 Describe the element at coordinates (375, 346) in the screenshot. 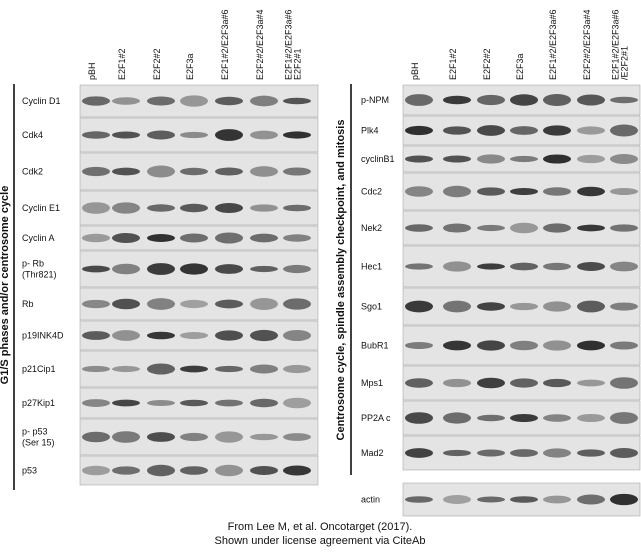

I see `row-label: BubR1` at that location.